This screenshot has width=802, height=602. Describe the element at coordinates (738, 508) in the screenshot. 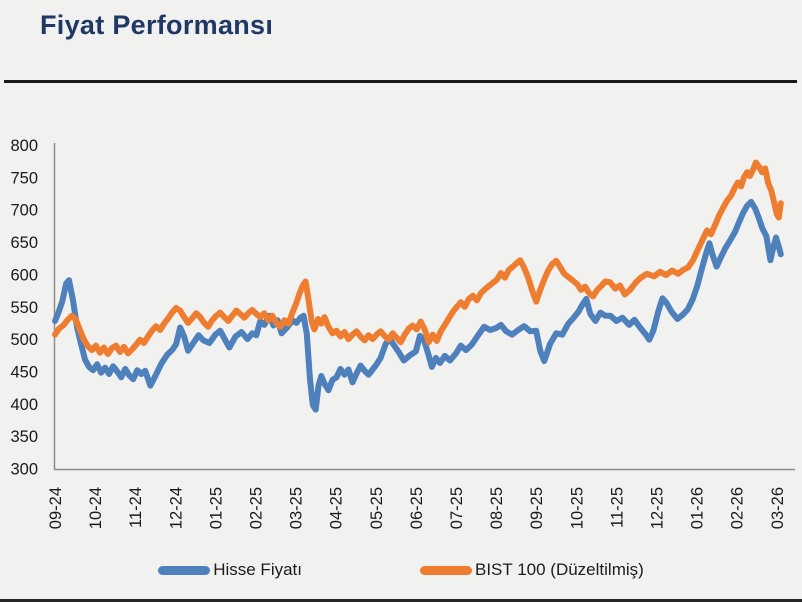

I see `x-tick-label-02-26: 02-26` at that location.